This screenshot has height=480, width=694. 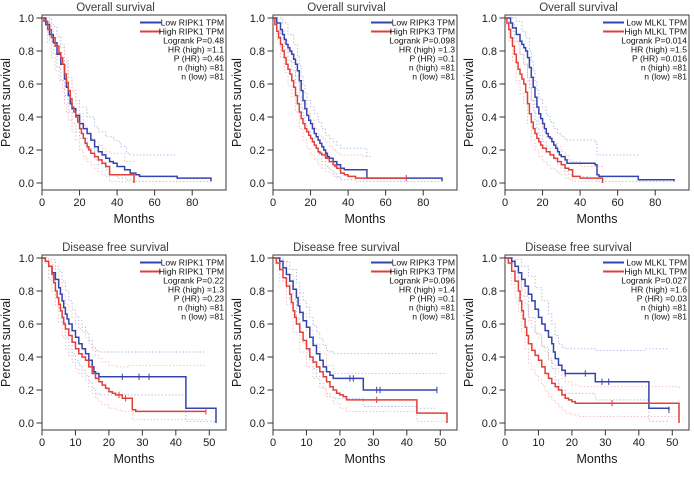 I want to click on stat-hr-high: HR (high) =1.5, so click(x=659, y=50).